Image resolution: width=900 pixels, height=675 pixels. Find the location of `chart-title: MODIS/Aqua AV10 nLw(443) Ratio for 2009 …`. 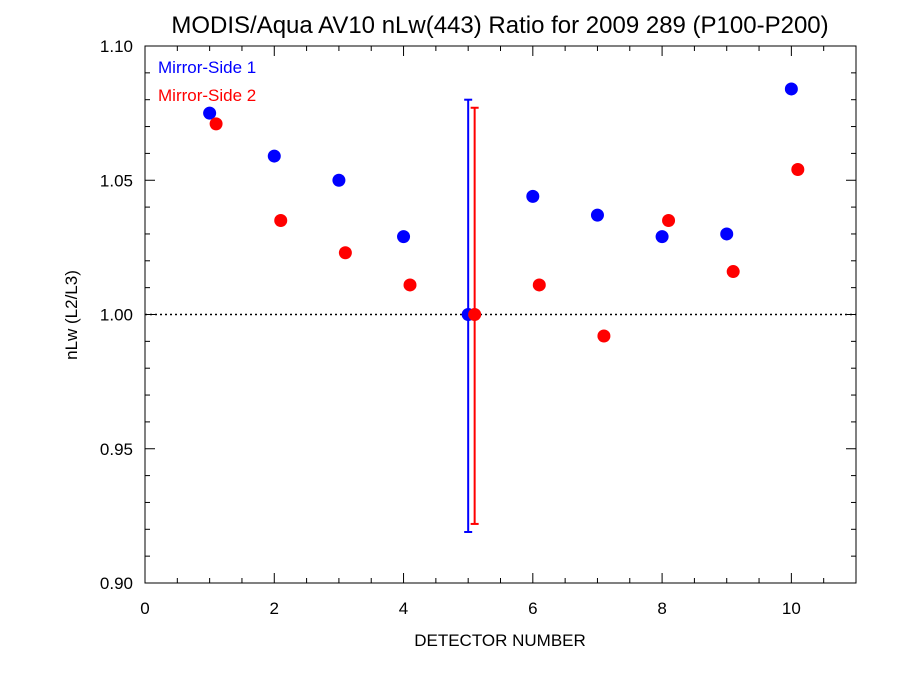

chart-title: MODIS/Aqua AV10 nLw(443) Ratio for 2009 … is located at coordinates (499, 25).